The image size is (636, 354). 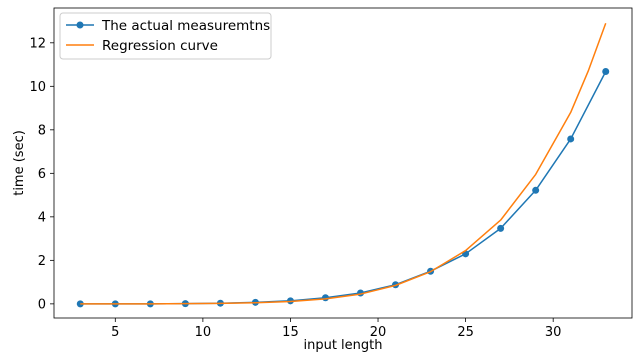 I want to click on y-tick-label: 12, so click(x=37, y=43).